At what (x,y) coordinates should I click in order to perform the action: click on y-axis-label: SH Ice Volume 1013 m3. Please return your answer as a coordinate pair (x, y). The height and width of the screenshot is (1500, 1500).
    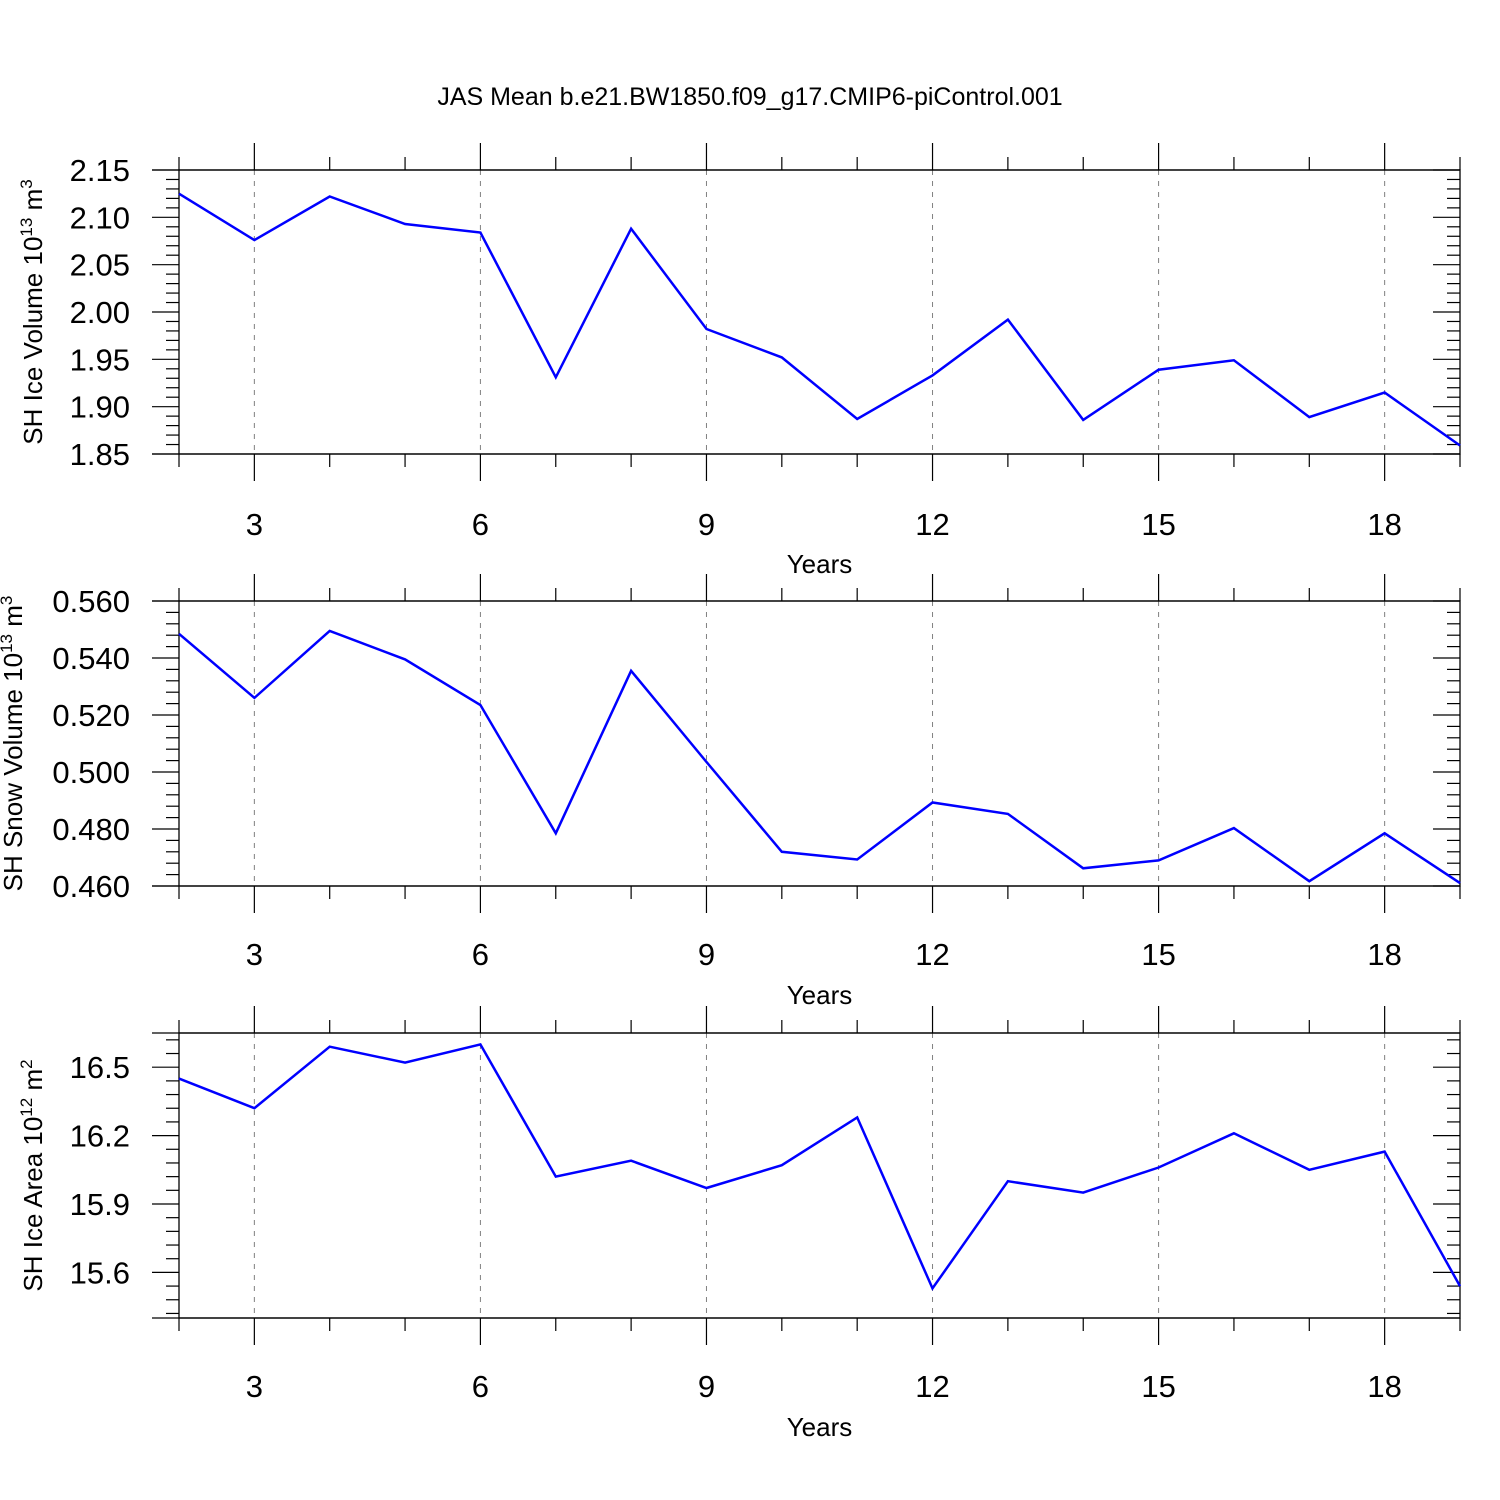
    Looking at the image, I should click on (32, 311).